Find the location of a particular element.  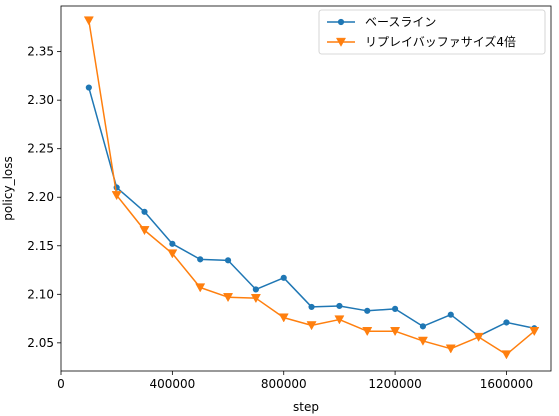

x-tick-label: 1600000 is located at coordinates (506, 384).